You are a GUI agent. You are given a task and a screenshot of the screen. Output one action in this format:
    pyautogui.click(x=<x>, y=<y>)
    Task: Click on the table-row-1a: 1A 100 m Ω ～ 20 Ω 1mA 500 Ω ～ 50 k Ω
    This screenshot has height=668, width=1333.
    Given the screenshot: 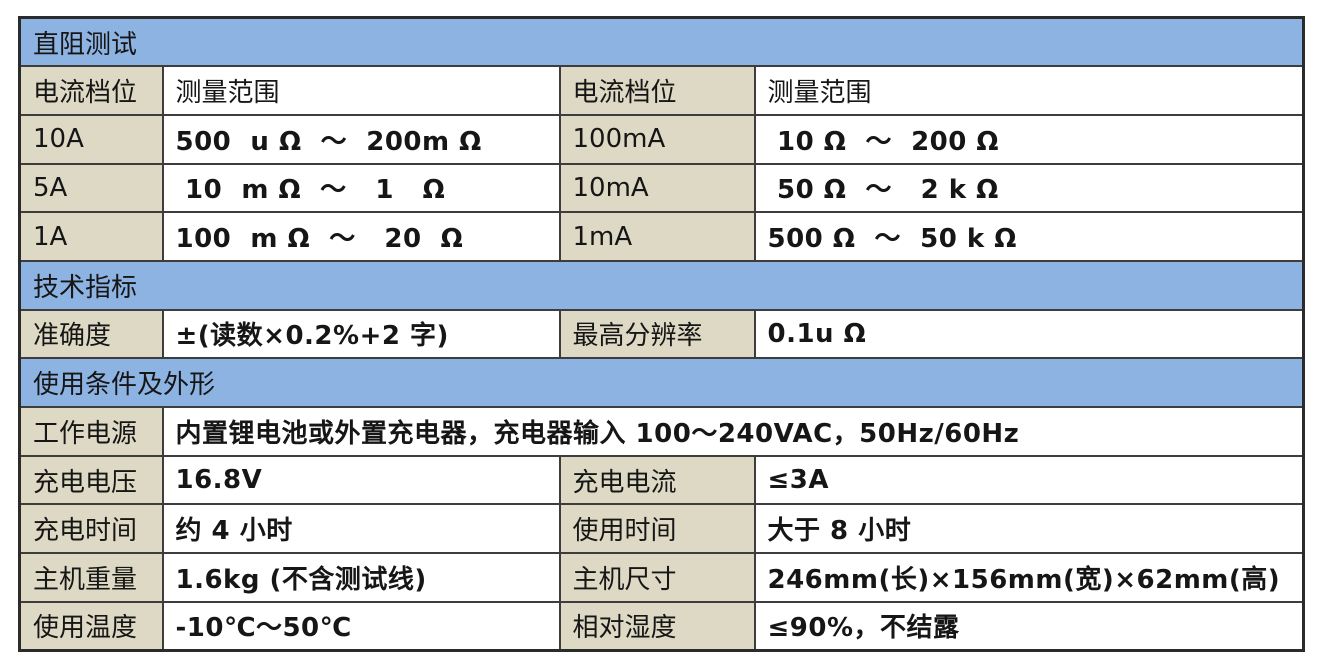 What is the action you would take?
    pyautogui.click(x=661, y=236)
    